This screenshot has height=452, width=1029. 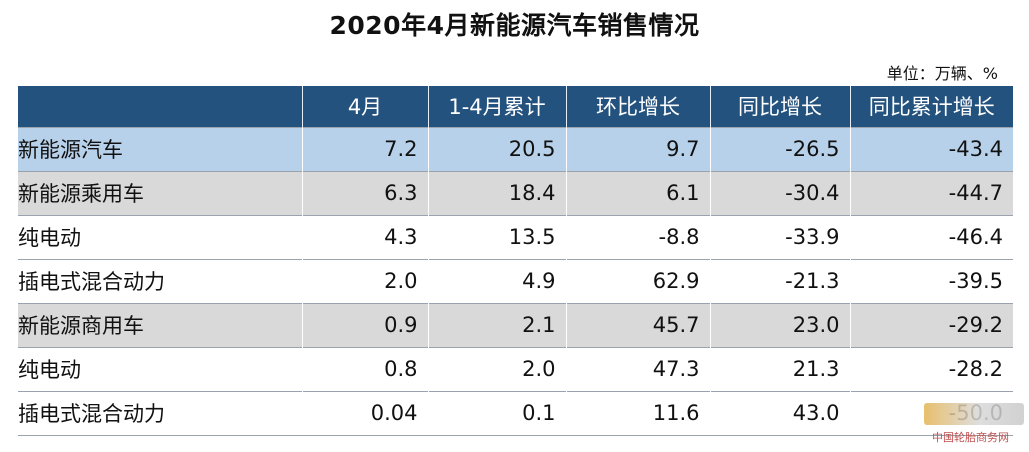 What do you see at coordinates (497, 236) in the screenshot?
I see `table-cell: 13.5` at bounding box center [497, 236].